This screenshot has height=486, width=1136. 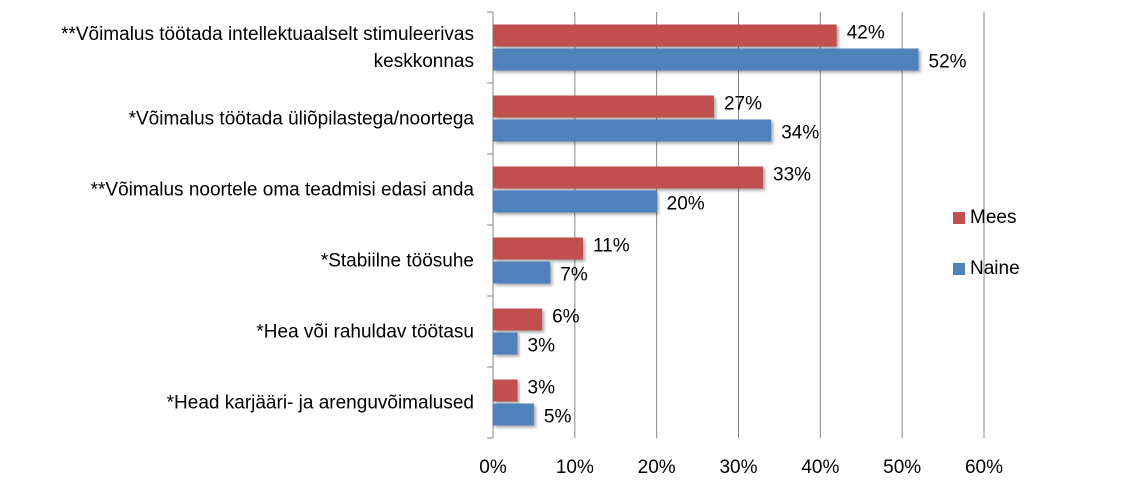 I want to click on value-label: 20%, so click(x=686, y=204).